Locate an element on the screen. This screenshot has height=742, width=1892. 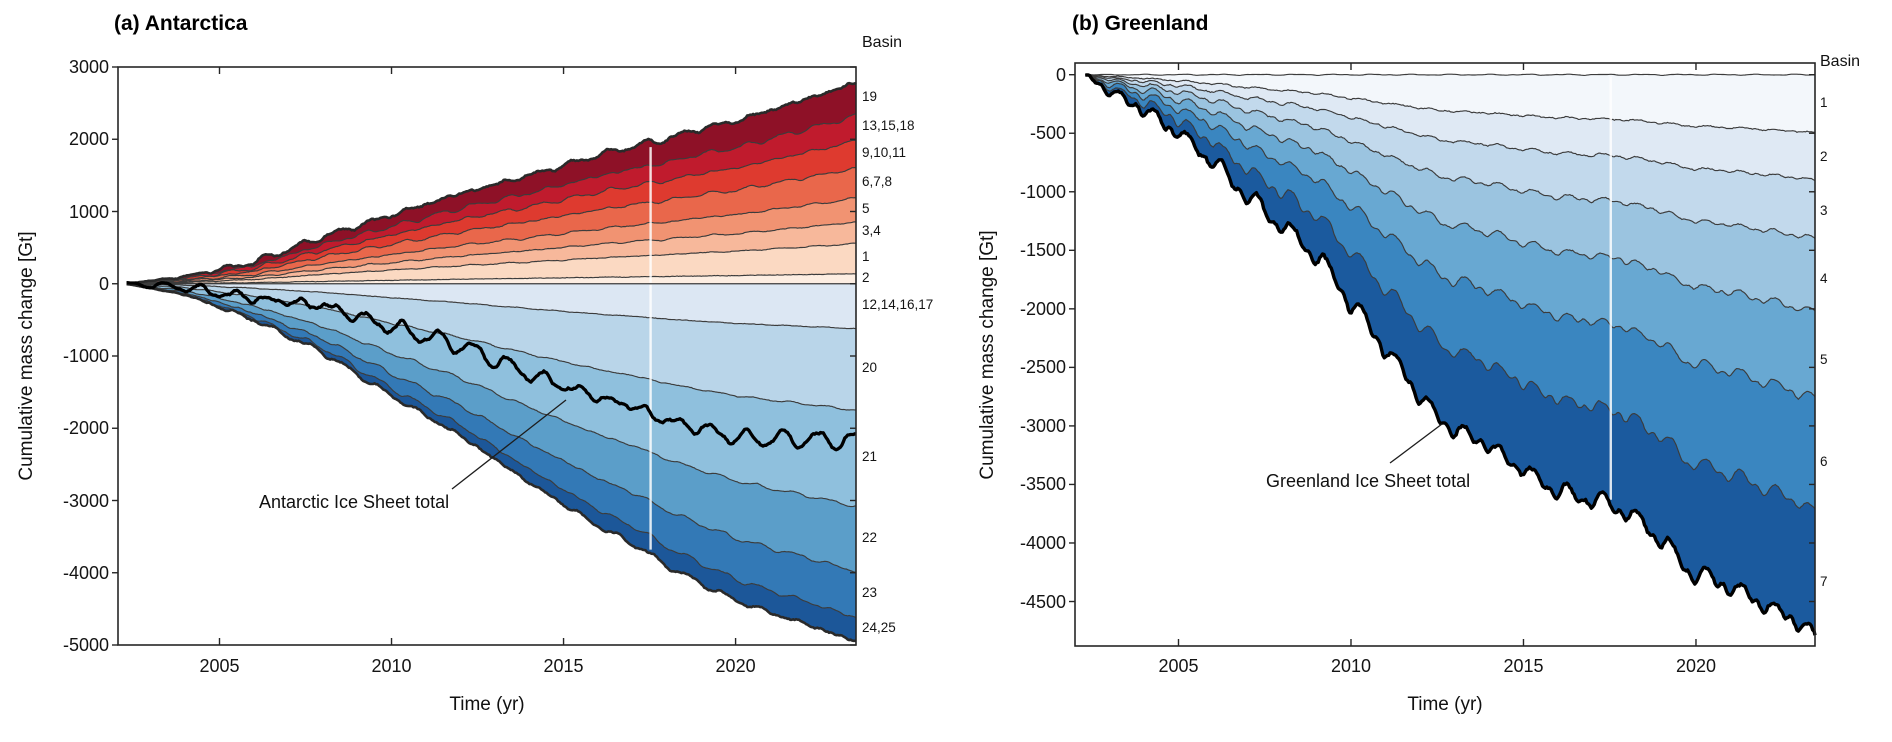
basin-label: 4 is located at coordinates (1824, 278).